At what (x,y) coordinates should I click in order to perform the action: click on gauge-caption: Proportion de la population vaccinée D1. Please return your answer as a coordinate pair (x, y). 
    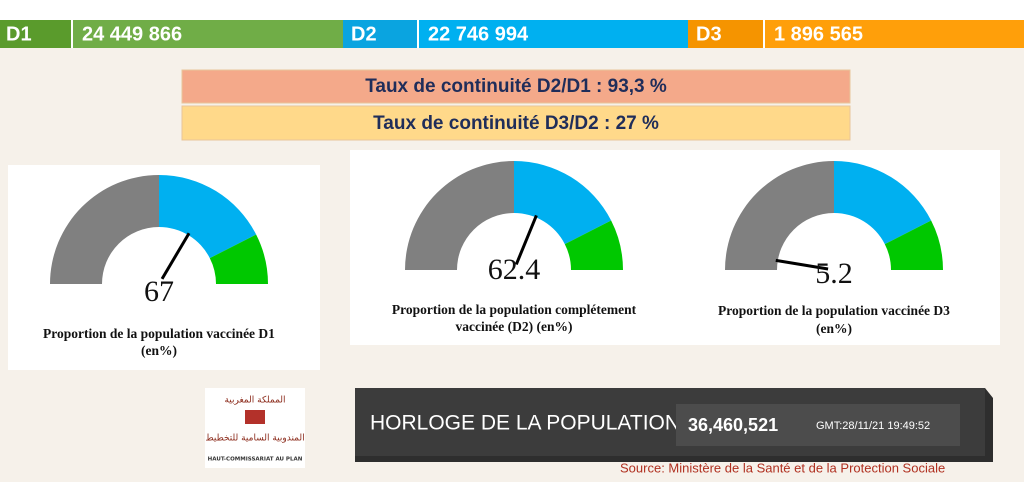
    Looking at the image, I should click on (159, 333).